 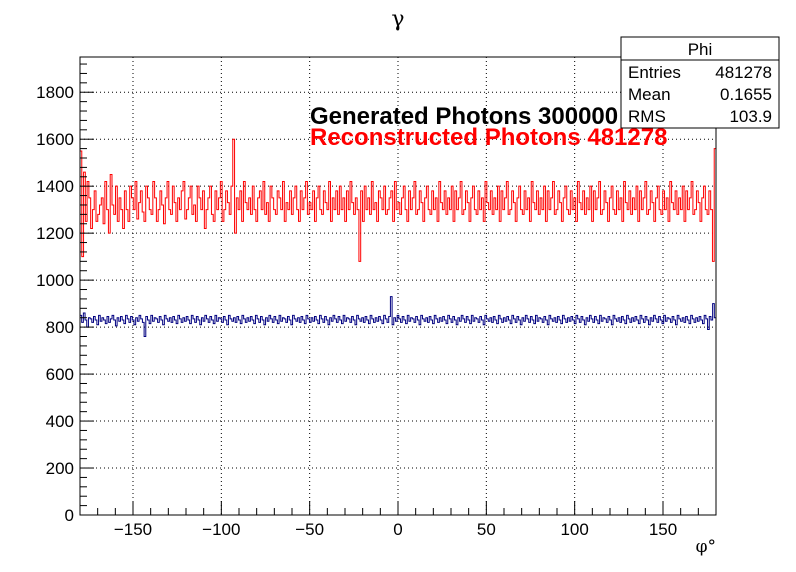 I want to click on stats-label-entries: Entries, so click(x=654, y=72).